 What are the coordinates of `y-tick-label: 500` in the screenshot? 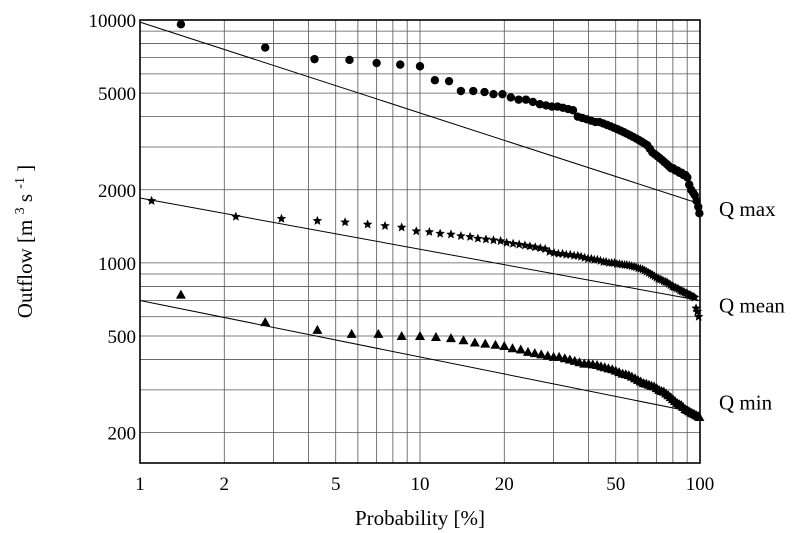 It's located at (122, 337).